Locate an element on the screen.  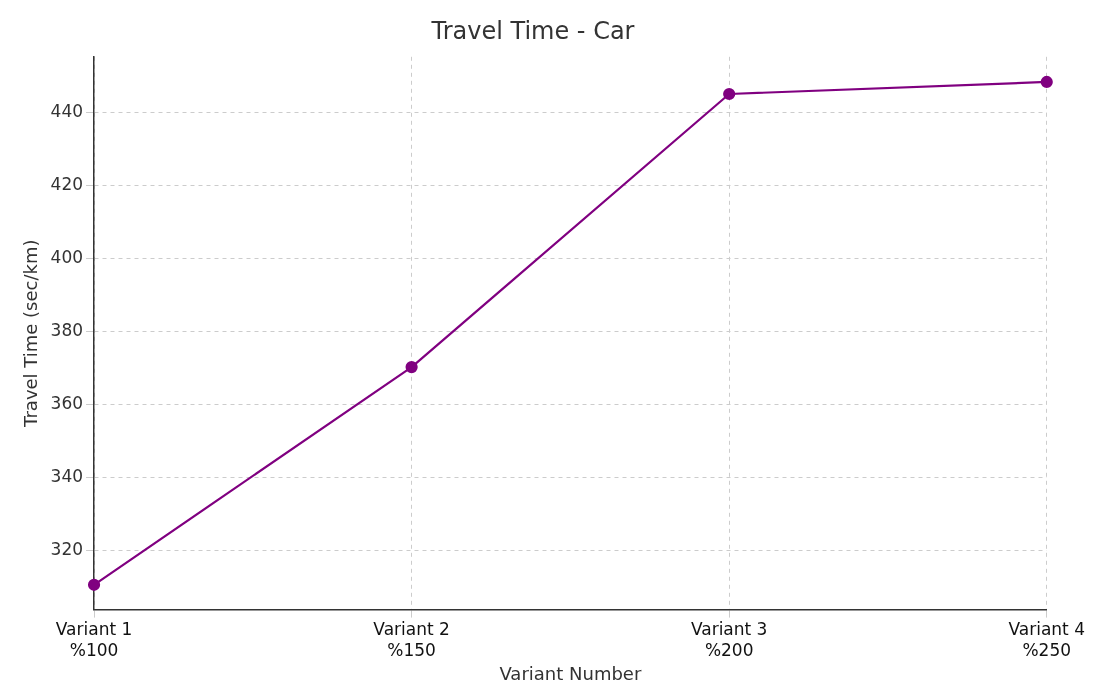
chart-title: Travel Time - Car is located at coordinates (532, 30).